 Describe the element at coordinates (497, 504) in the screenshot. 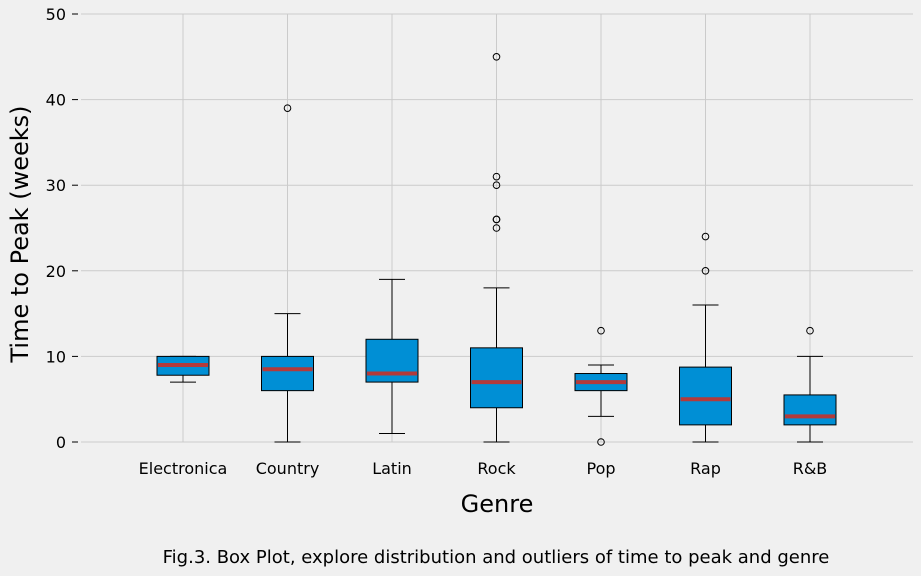

I see `x-axis-label: Genre` at that location.